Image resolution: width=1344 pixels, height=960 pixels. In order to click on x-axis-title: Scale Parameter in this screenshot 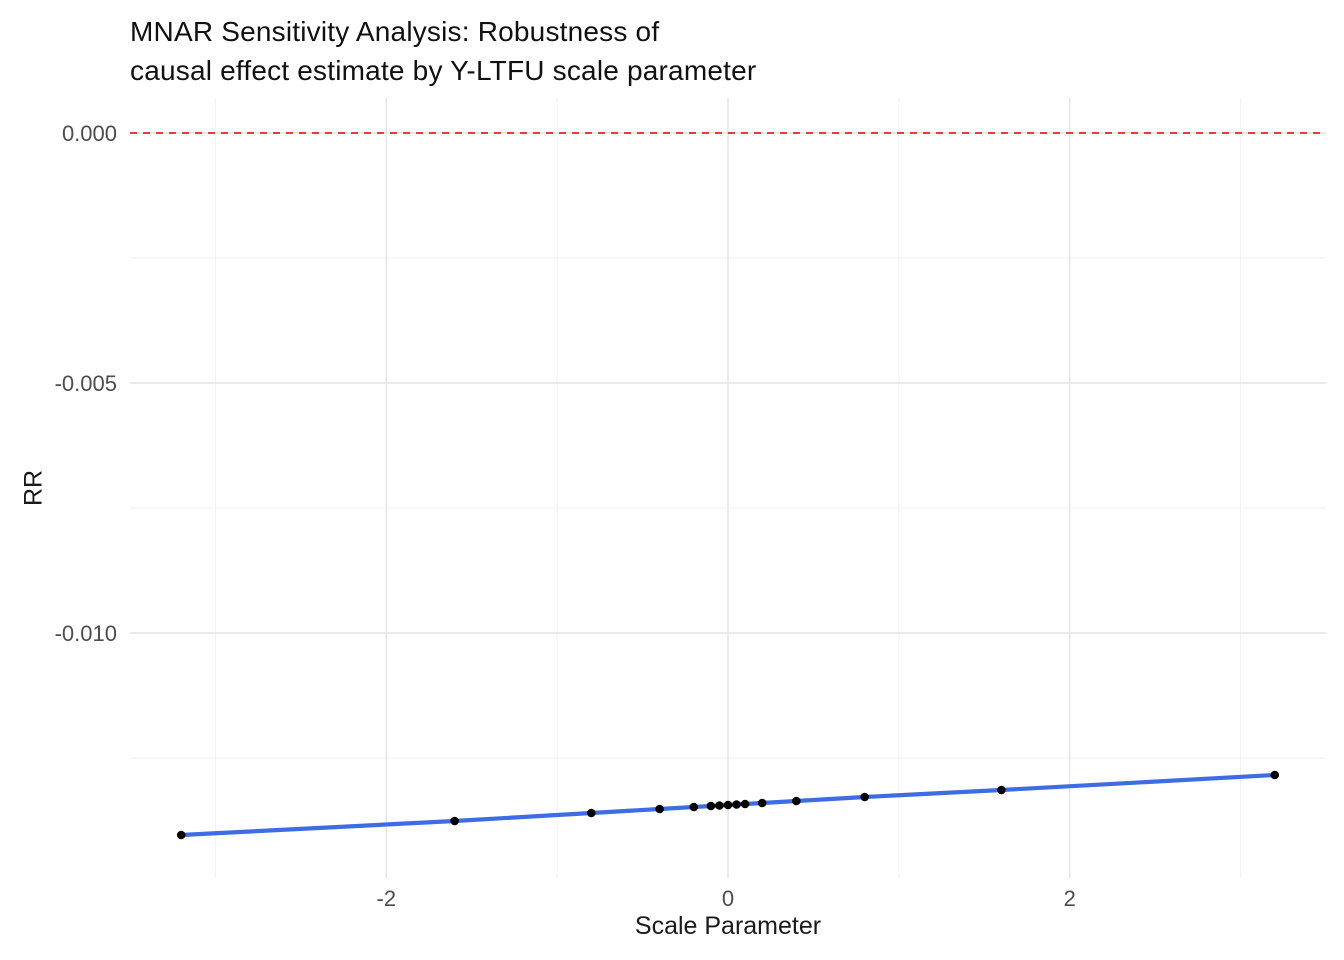, I will do `click(728, 926)`.